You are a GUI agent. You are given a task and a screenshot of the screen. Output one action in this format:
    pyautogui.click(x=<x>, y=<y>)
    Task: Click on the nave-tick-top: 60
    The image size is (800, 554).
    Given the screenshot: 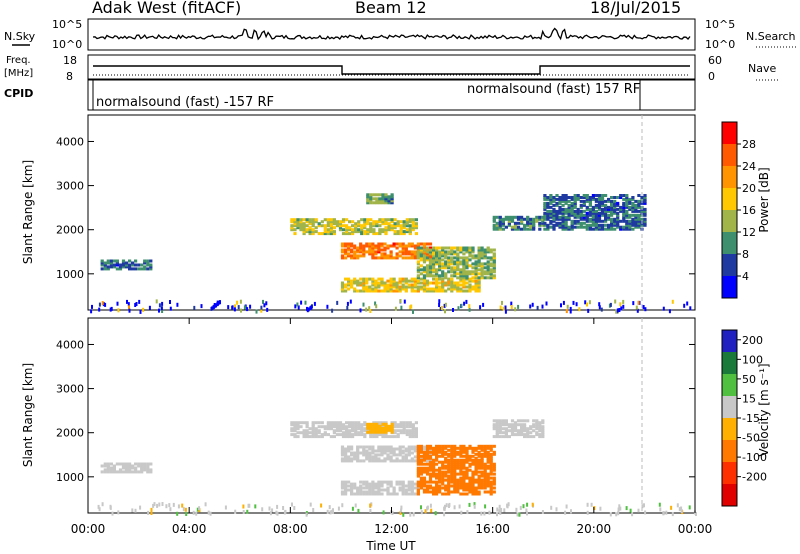 What is the action you would take?
    pyautogui.click(x=715, y=60)
    